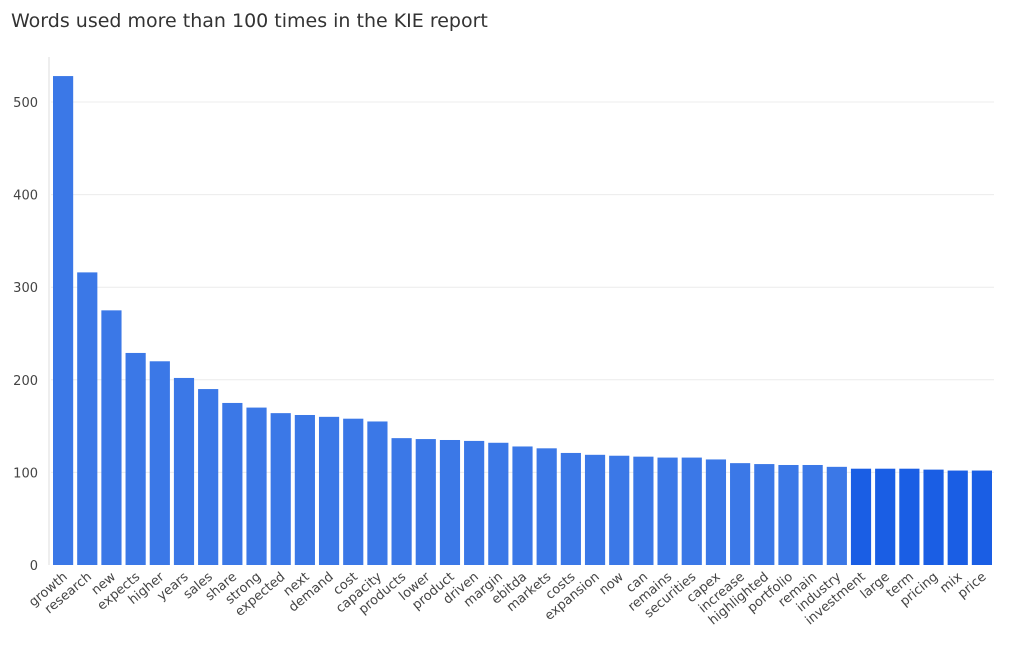 This screenshot has height=650, width=1020. What do you see at coordinates (861, 516) in the screenshot?
I see `bar-investment` at bounding box center [861, 516].